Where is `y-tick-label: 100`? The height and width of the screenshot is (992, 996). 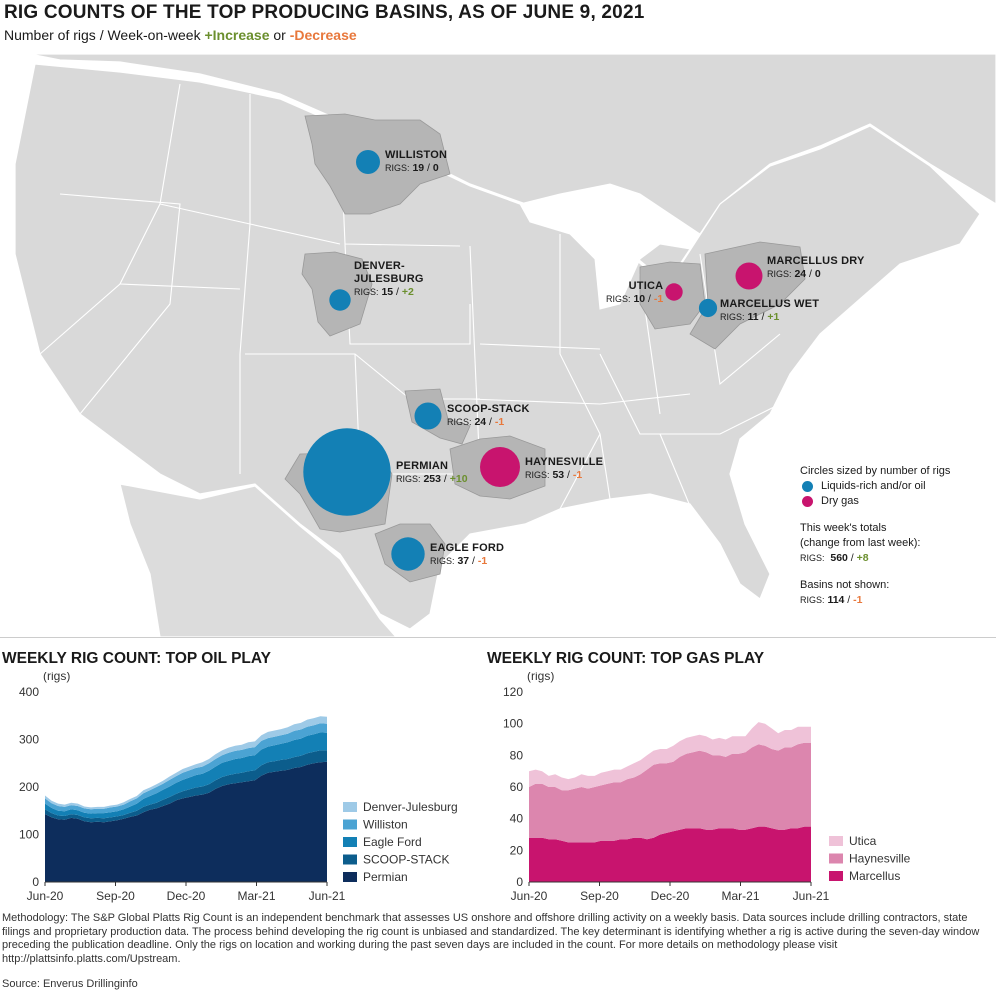
y-tick-label: 100 is located at coordinates (29, 835).